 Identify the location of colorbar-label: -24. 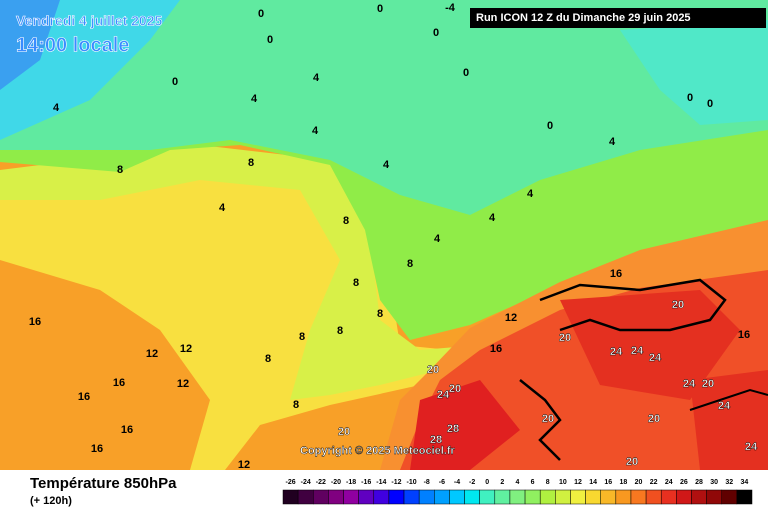
(306, 482).